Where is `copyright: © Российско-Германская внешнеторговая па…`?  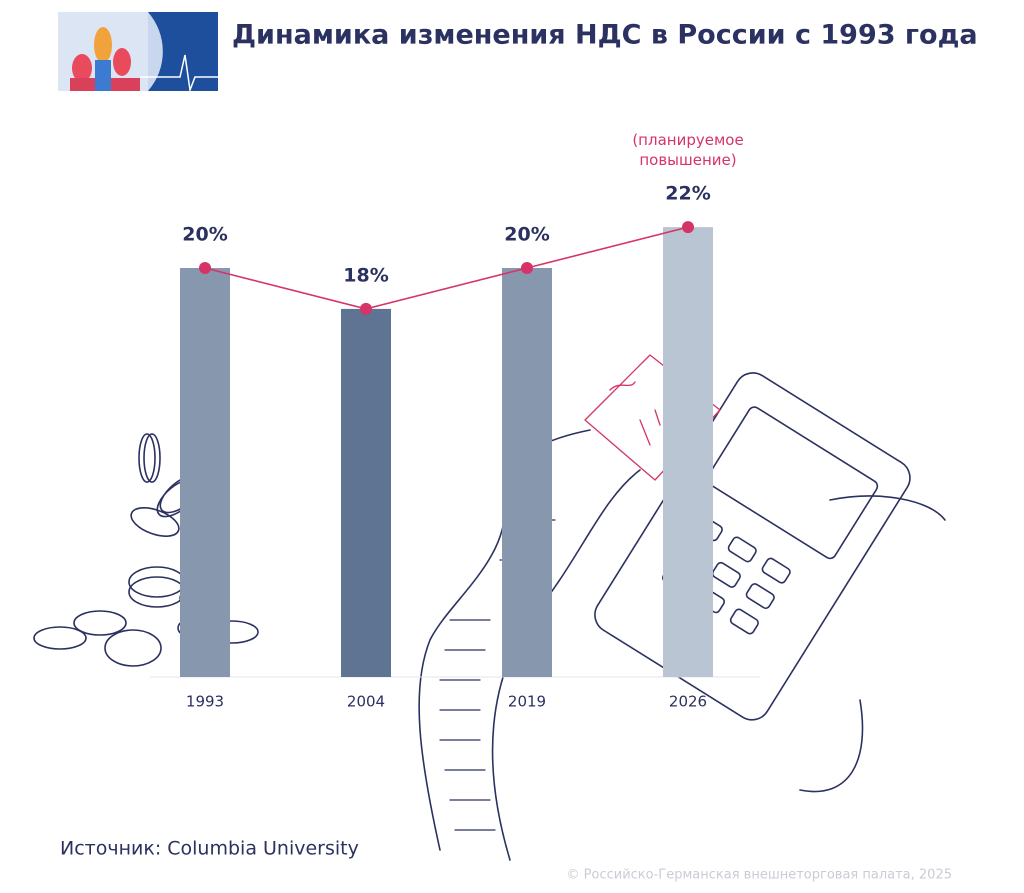
copyright: © Российско-Германская внешнеторговая па… is located at coordinates (759, 875).